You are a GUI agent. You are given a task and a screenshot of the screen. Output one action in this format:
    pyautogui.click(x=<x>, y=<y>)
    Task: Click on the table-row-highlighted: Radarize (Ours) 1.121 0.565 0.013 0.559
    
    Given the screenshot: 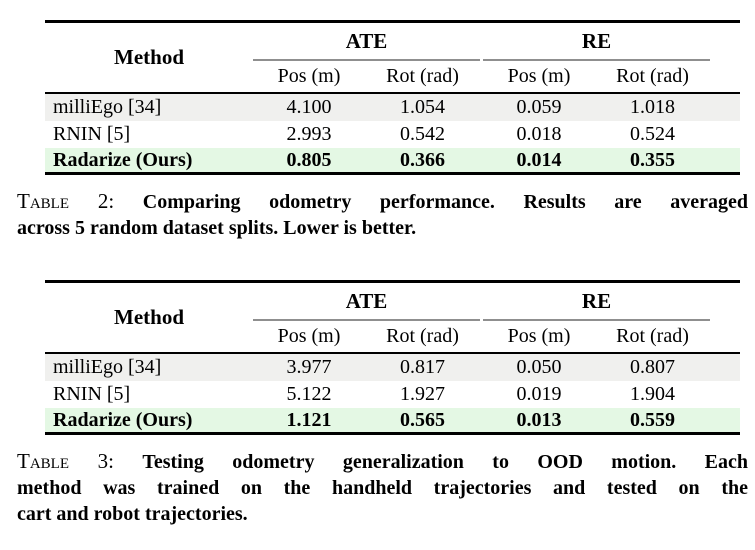 What is the action you would take?
    pyautogui.click(x=392, y=421)
    